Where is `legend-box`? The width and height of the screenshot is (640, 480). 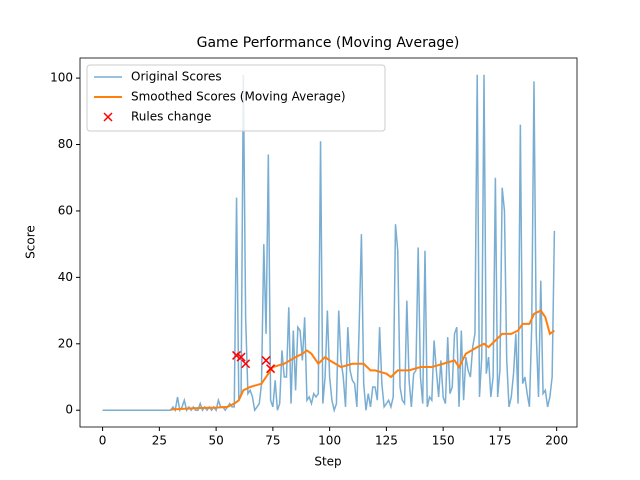
legend-box is located at coordinates (236, 98).